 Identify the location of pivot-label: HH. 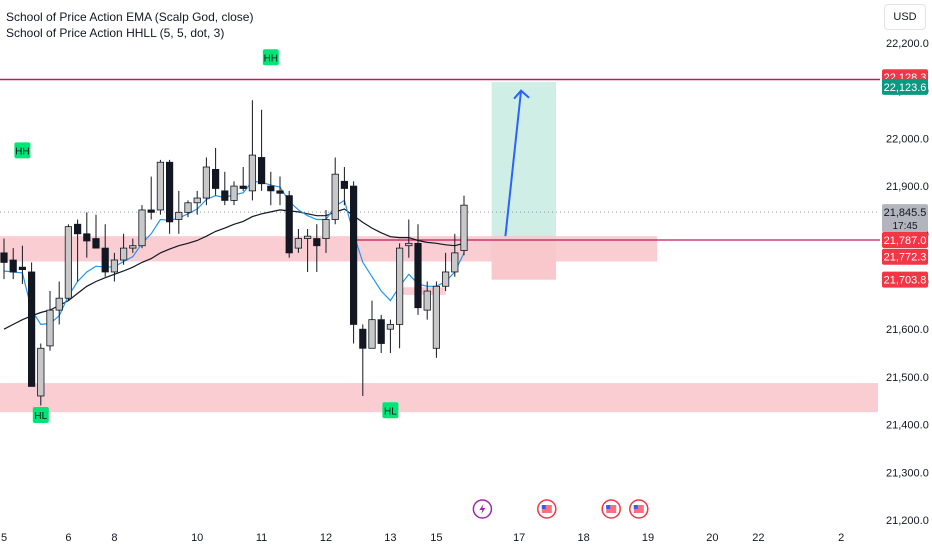
(22, 151).